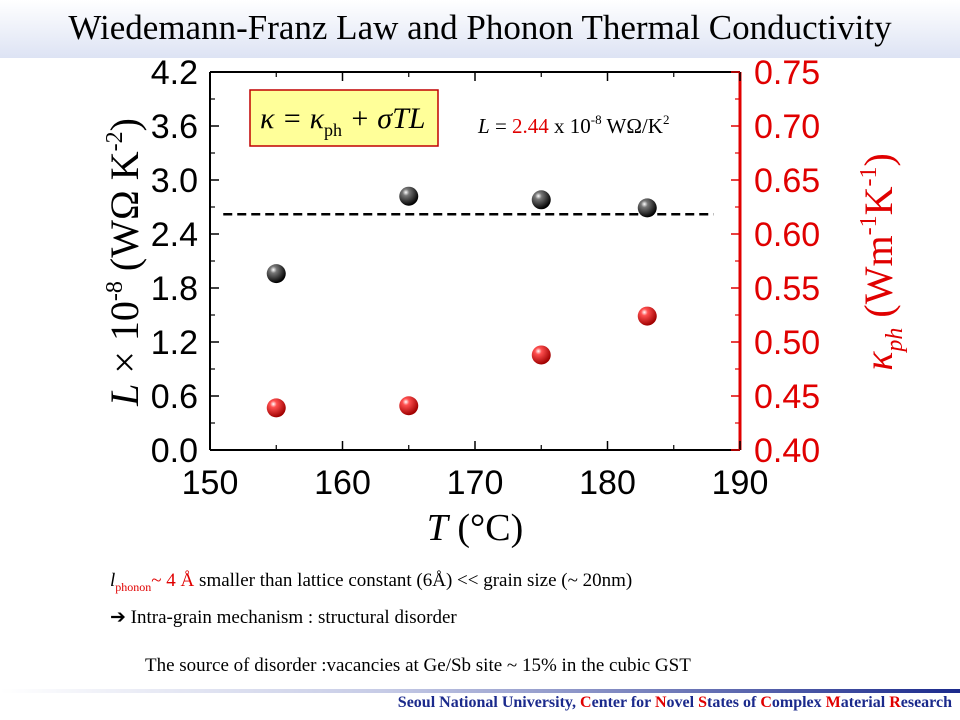 Image resolution: width=960 pixels, height=720 pixels. What do you see at coordinates (787, 397) in the screenshot?
I see `y-right-tick-label: 0.45` at bounding box center [787, 397].